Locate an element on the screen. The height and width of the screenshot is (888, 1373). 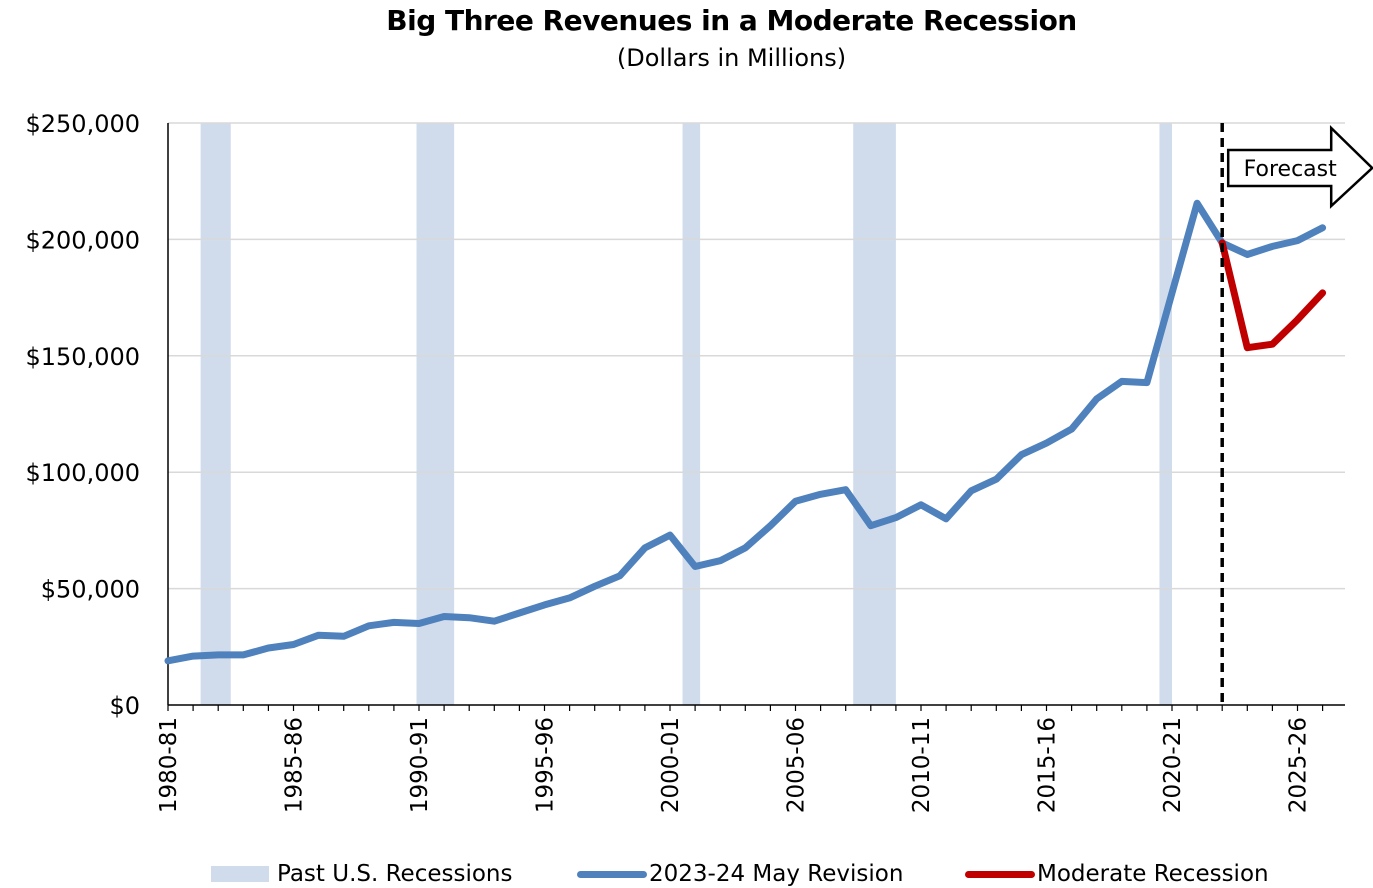
y-tick-label: $250,000 is located at coordinates (82, 124).